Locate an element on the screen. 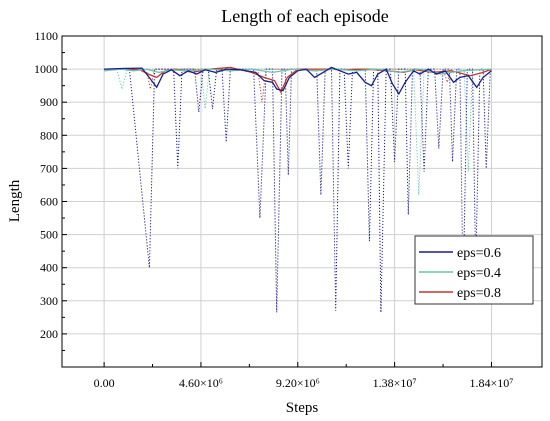  y-tick-label: 900 is located at coordinates (49, 102).